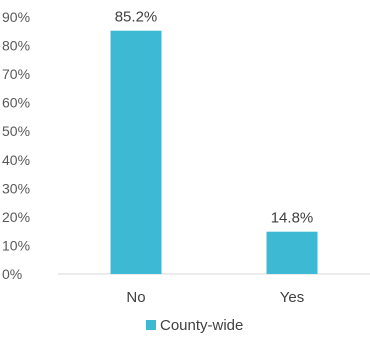 Image resolution: width=370 pixels, height=341 pixels. I want to click on y-tick-label: 40%, so click(16, 160).